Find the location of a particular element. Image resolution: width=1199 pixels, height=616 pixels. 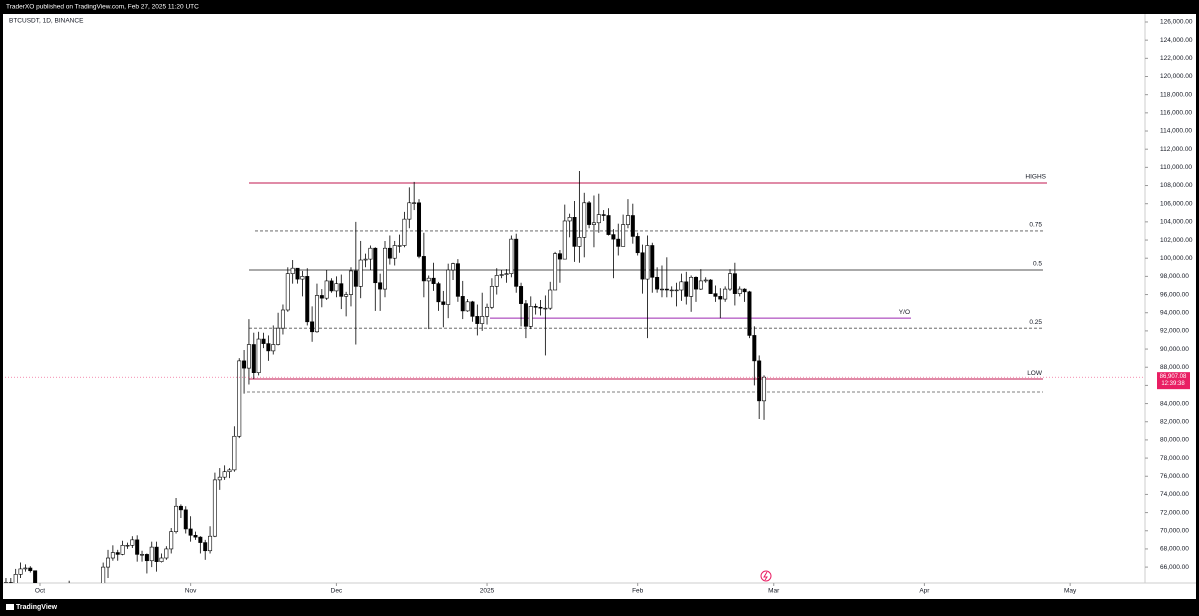

y-tick-label: 92,000.00 is located at coordinates (1174, 331).